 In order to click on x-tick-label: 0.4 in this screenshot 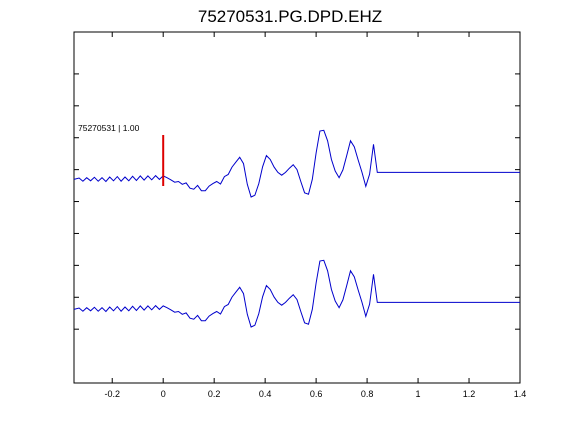, I will do `click(265, 394)`.